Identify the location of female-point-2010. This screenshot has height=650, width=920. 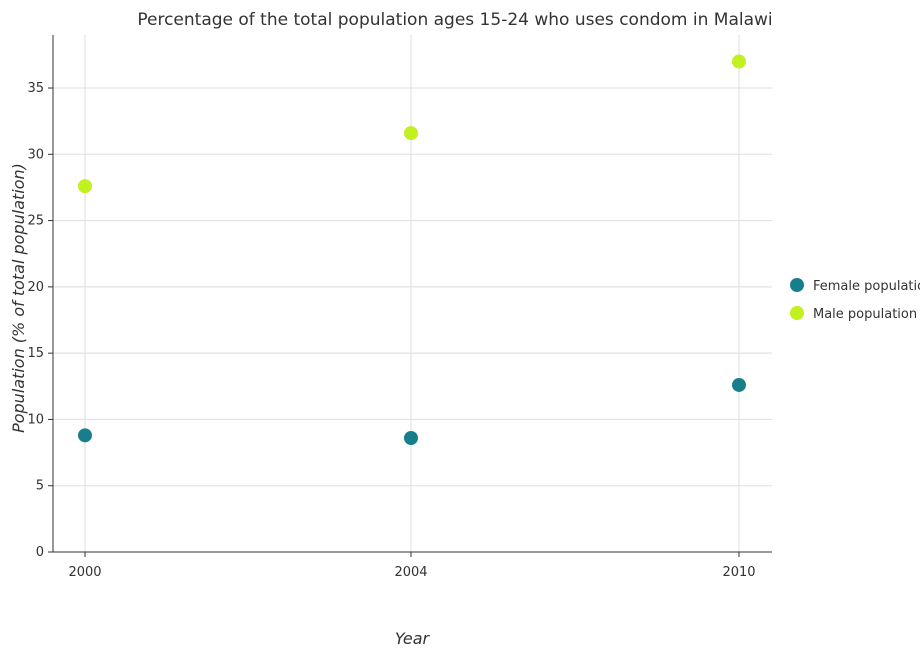
(739, 384).